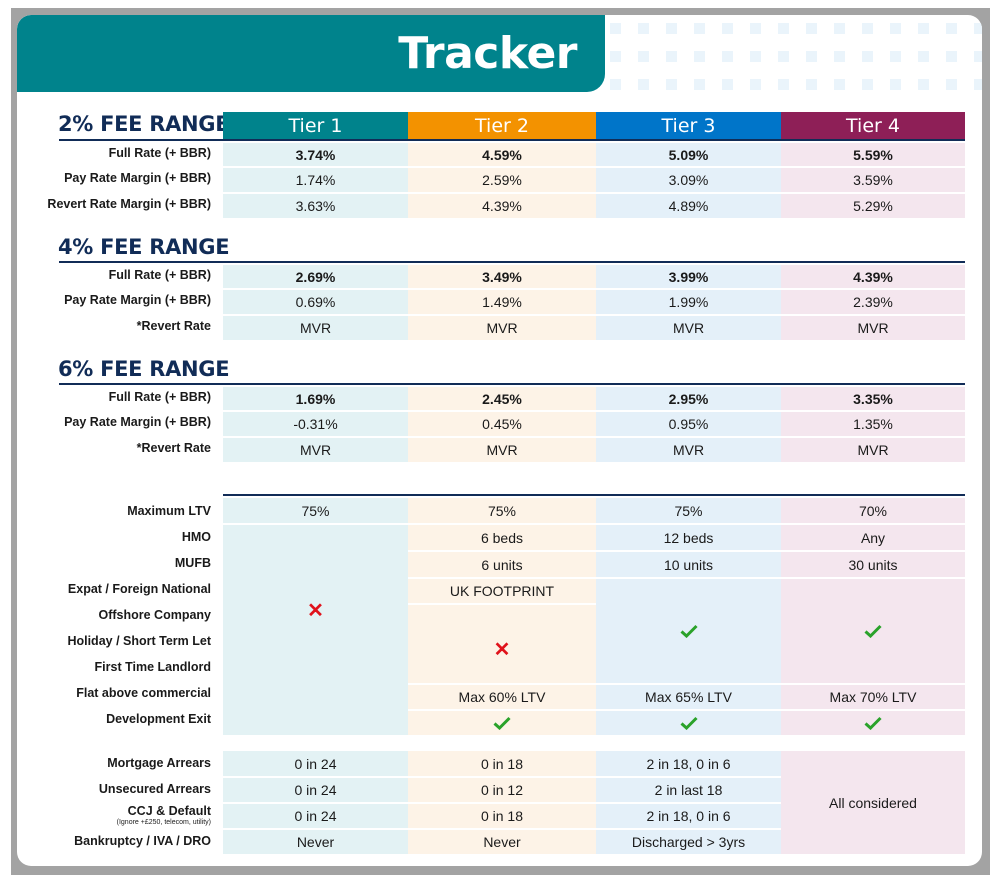 The image size is (1000, 882). What do you see at coordinates (154, 615) in the screenshot?
I see `criteria-label: Offshore Company` at bounding box center [154, 615].